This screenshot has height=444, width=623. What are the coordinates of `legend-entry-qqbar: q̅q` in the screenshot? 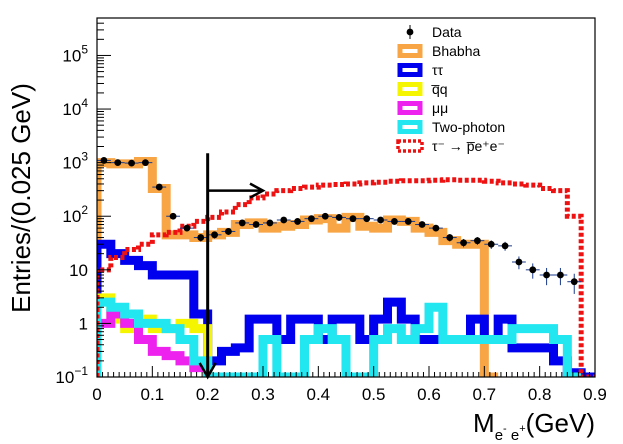 It's located at (422, 89).